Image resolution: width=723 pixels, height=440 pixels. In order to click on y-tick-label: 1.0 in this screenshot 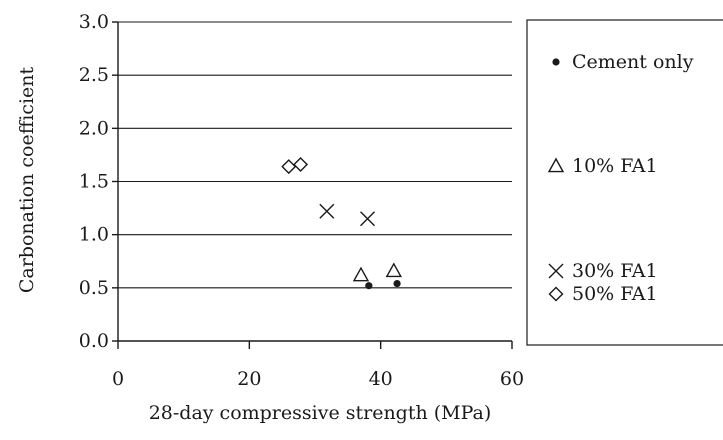, I will do `click(94, 235)`.